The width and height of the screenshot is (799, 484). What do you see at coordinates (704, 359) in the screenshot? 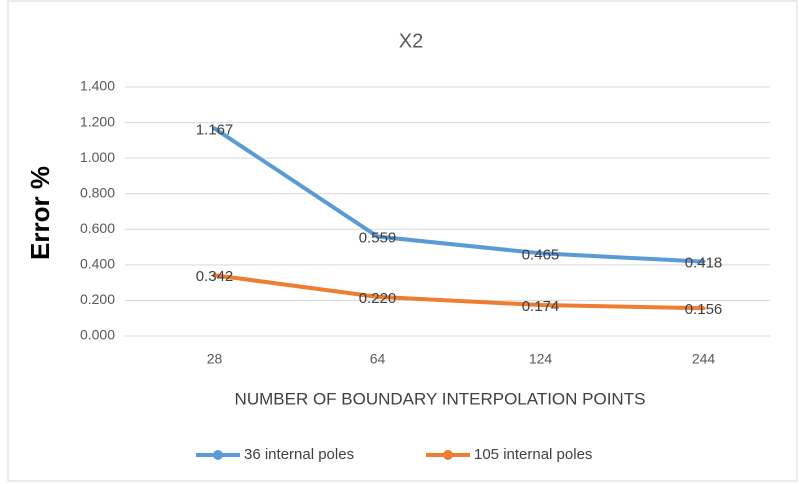
I see `x-tick-label: 244` at bounding box center [704, 359].